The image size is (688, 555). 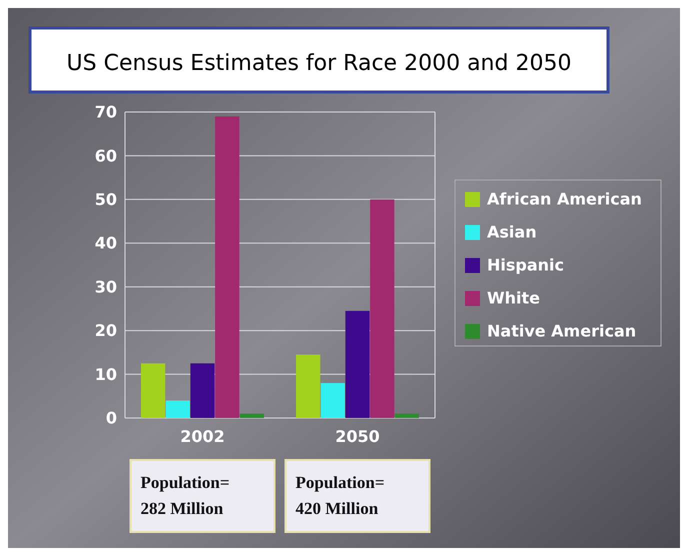 I want to click on y-tick-label: 0, so click(x=111, y=418).